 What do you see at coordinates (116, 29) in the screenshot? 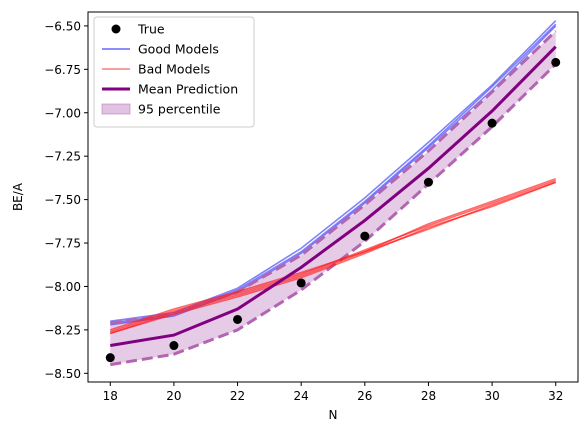
I see `legend-true-marker` at bounding box center [116, 29].